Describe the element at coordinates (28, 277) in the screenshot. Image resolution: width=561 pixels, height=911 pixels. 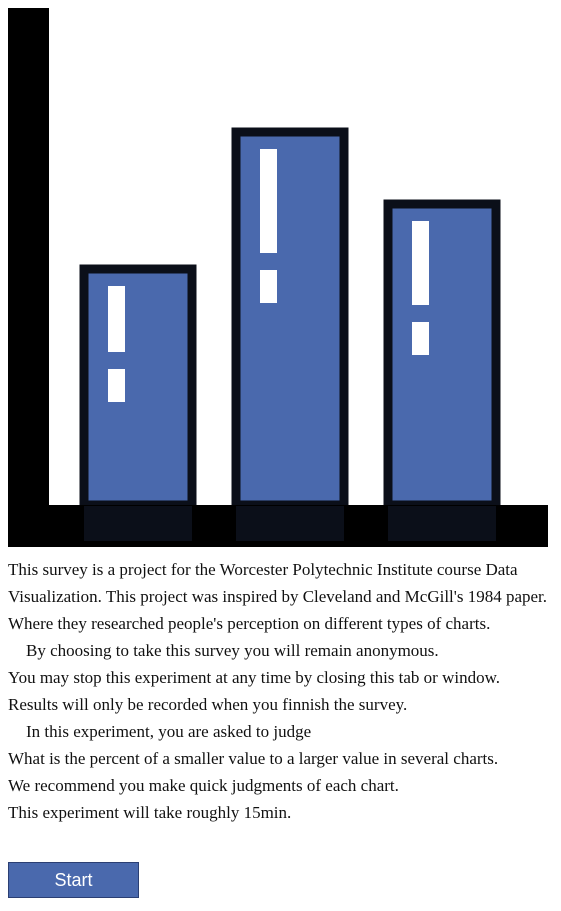
I see `logo-y-axis` at that location.